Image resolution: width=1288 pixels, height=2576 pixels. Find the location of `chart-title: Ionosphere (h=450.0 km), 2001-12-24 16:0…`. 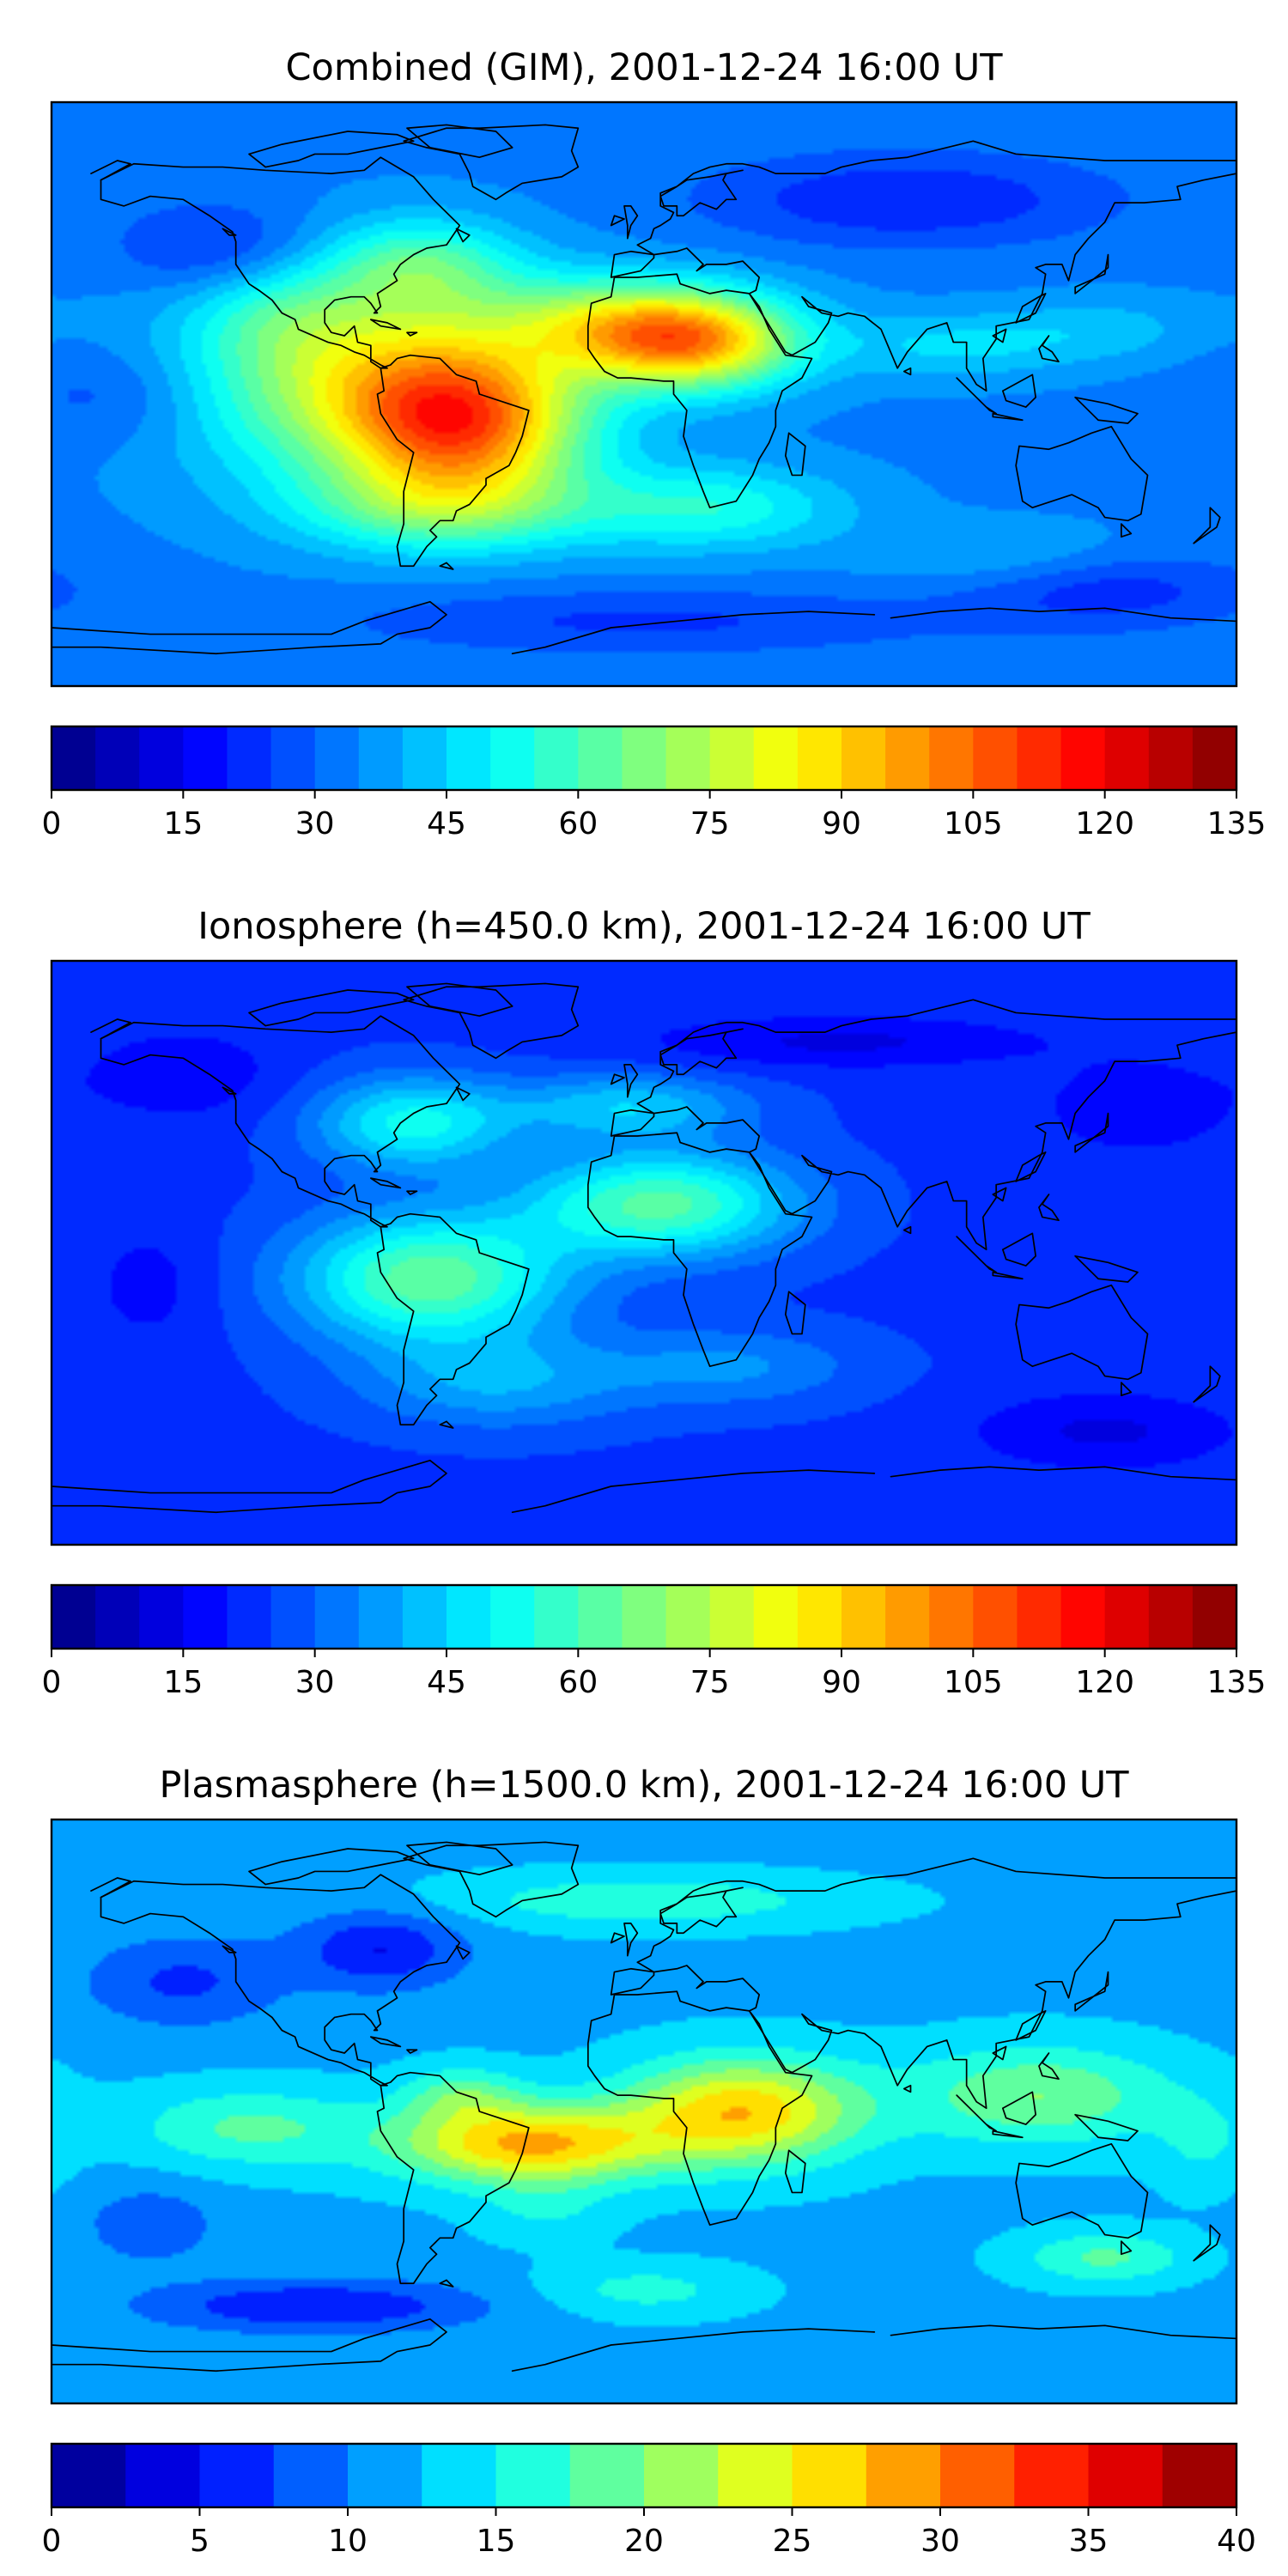

chart-title: Ionosphere (h=450.0 km), 2001-12-24 16:0… is located at coordinates (644, 926).